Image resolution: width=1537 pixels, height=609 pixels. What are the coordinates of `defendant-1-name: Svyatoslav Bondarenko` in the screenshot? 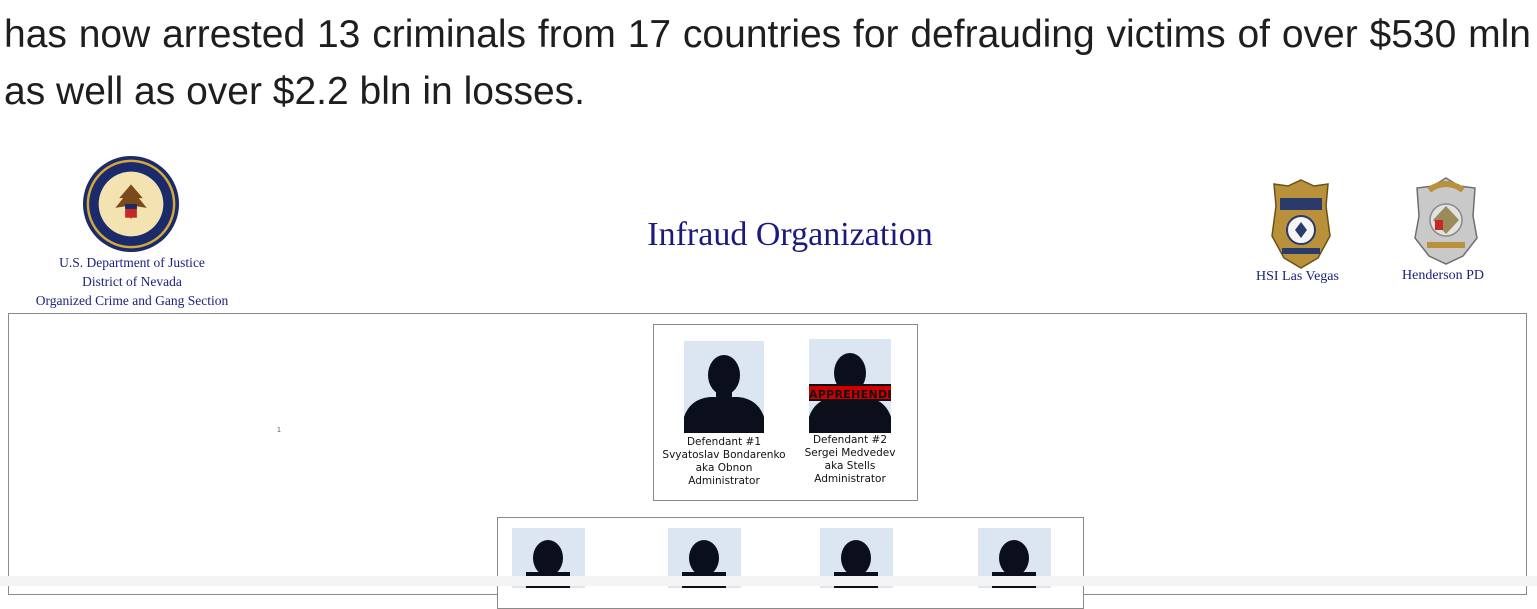 It's located at (724, 455).